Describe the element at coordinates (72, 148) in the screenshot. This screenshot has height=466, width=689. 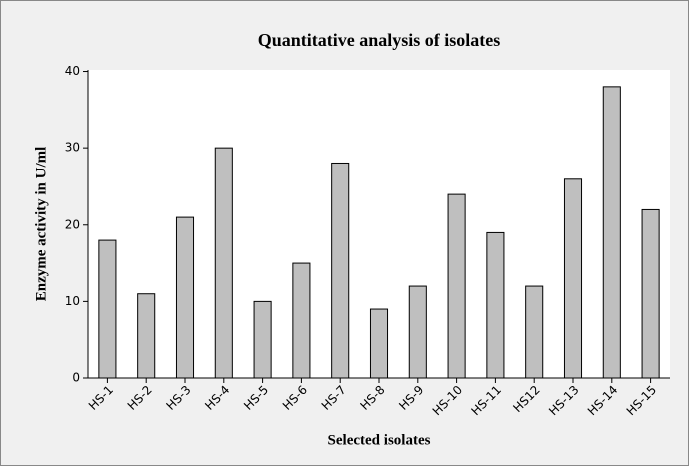
I see `y-tick-label: 30` at that location.